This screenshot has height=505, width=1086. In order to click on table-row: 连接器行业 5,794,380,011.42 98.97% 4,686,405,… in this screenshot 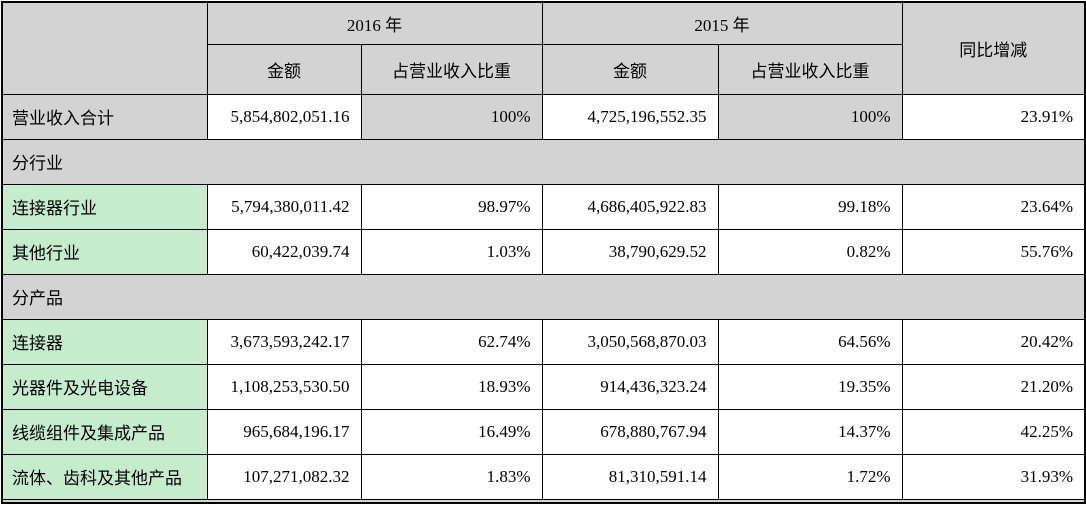, I will do `click(543, 206)`.